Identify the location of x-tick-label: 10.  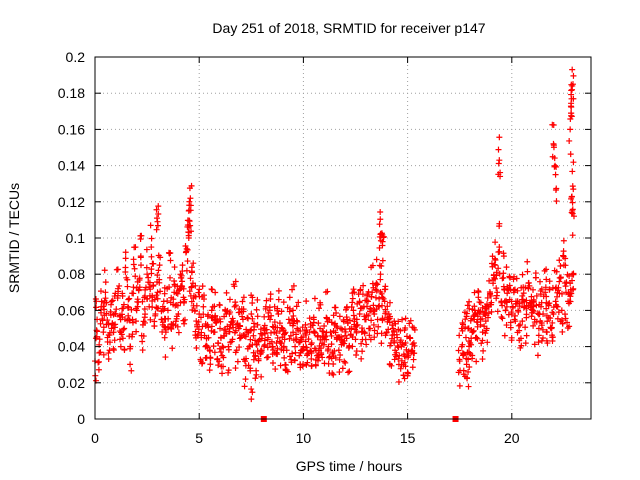
(304, 438).